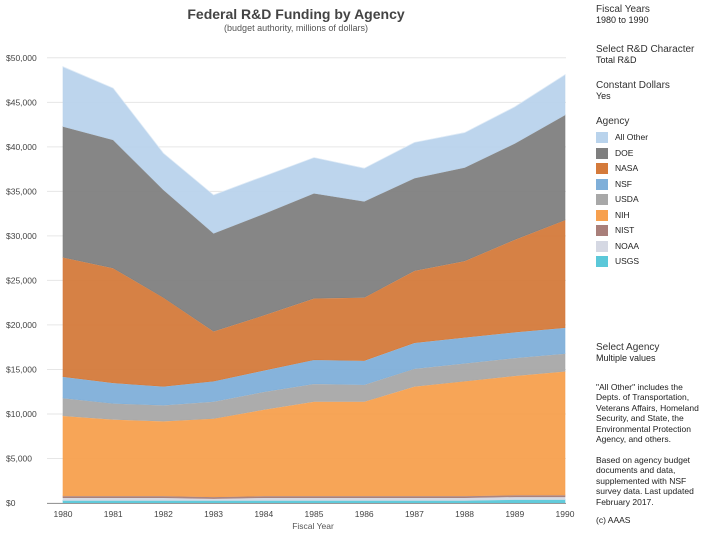 The height and width of the screenshot is (540, 720). Describe the element at coordinates (364, 514) in the screenshot. I see `x-tick-label: 1986` at that location.